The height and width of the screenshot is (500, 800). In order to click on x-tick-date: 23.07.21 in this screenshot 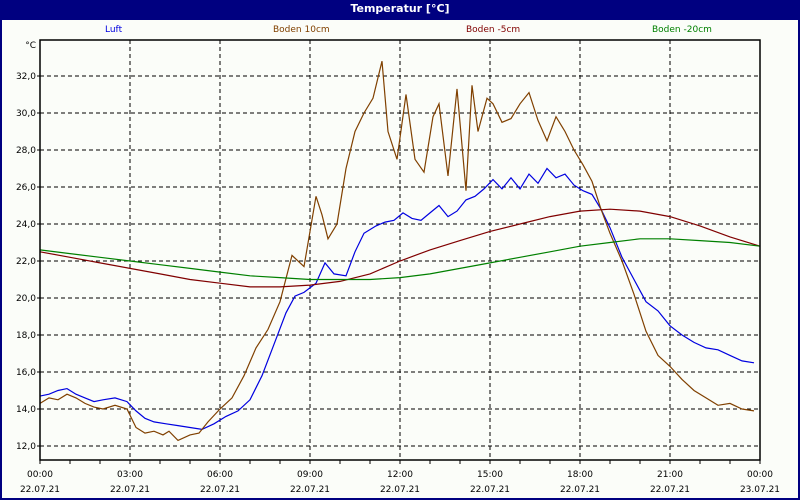, I will do `click(760, 490)`.